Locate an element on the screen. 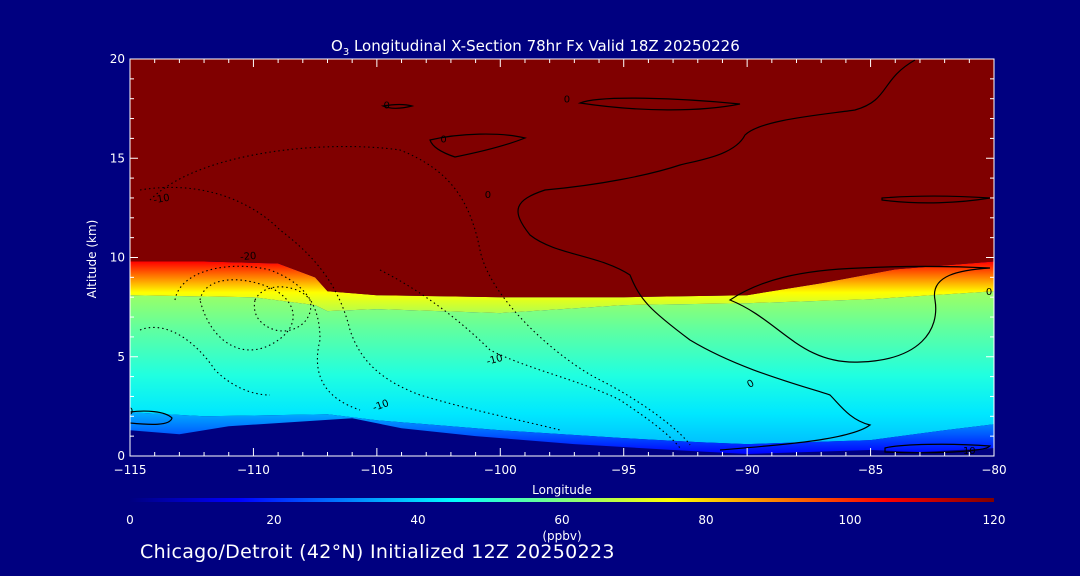 This screenshot has width=1080, height=576. colorbar-tick-label: 100 is located at coordinates (850, 520).